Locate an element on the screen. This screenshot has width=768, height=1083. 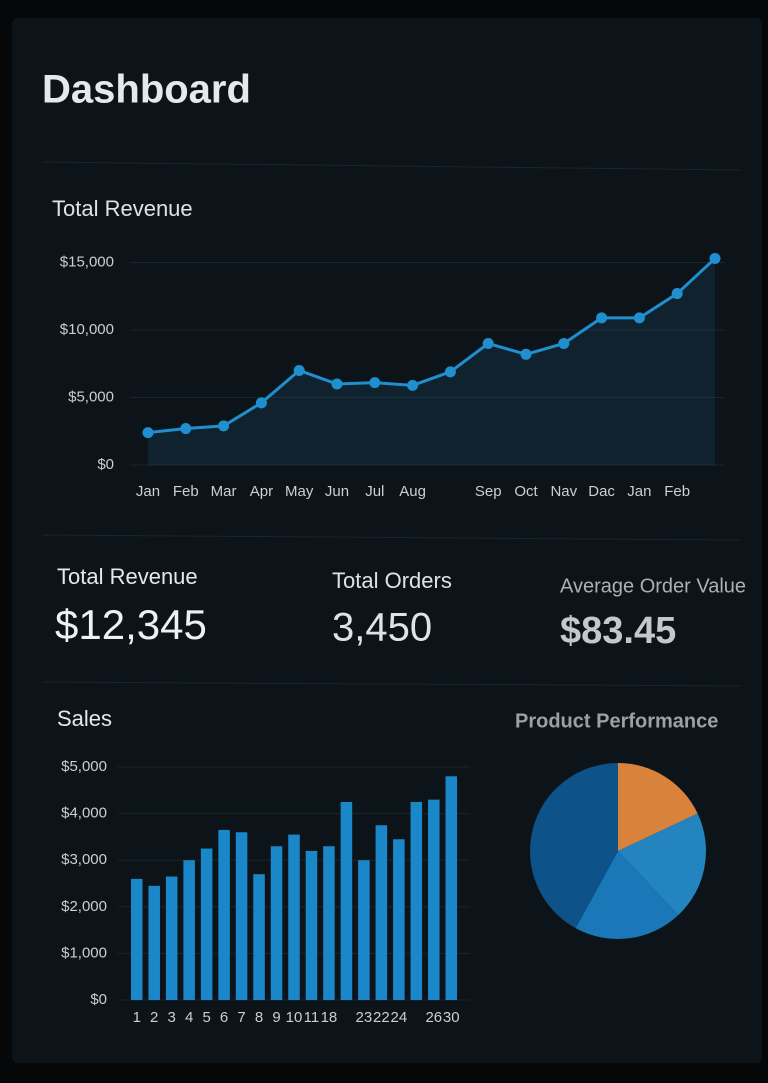
x-tick-label: 1 is located at coordinates (137, 1017).